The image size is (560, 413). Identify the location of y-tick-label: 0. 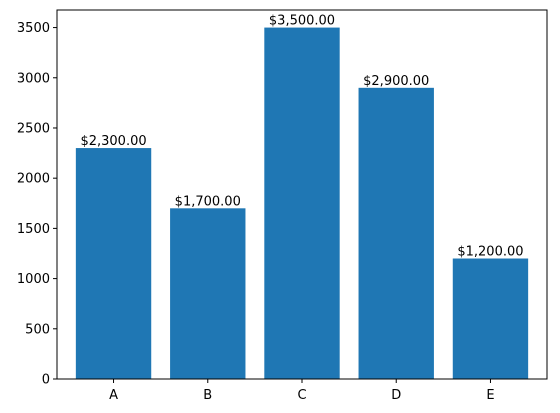
(46, 380).